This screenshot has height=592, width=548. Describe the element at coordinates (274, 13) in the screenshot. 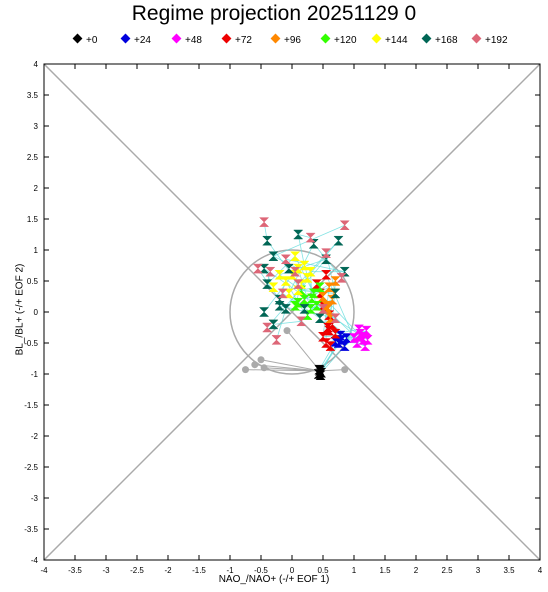

I see `chart-title: Regime projection 20251129 0` at that location.